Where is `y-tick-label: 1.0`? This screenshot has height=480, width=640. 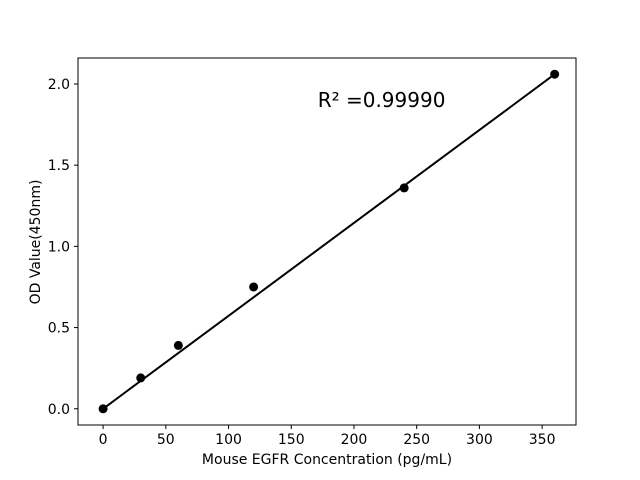 y-tick-label: 1.0 is located at coordinates (59, 247).